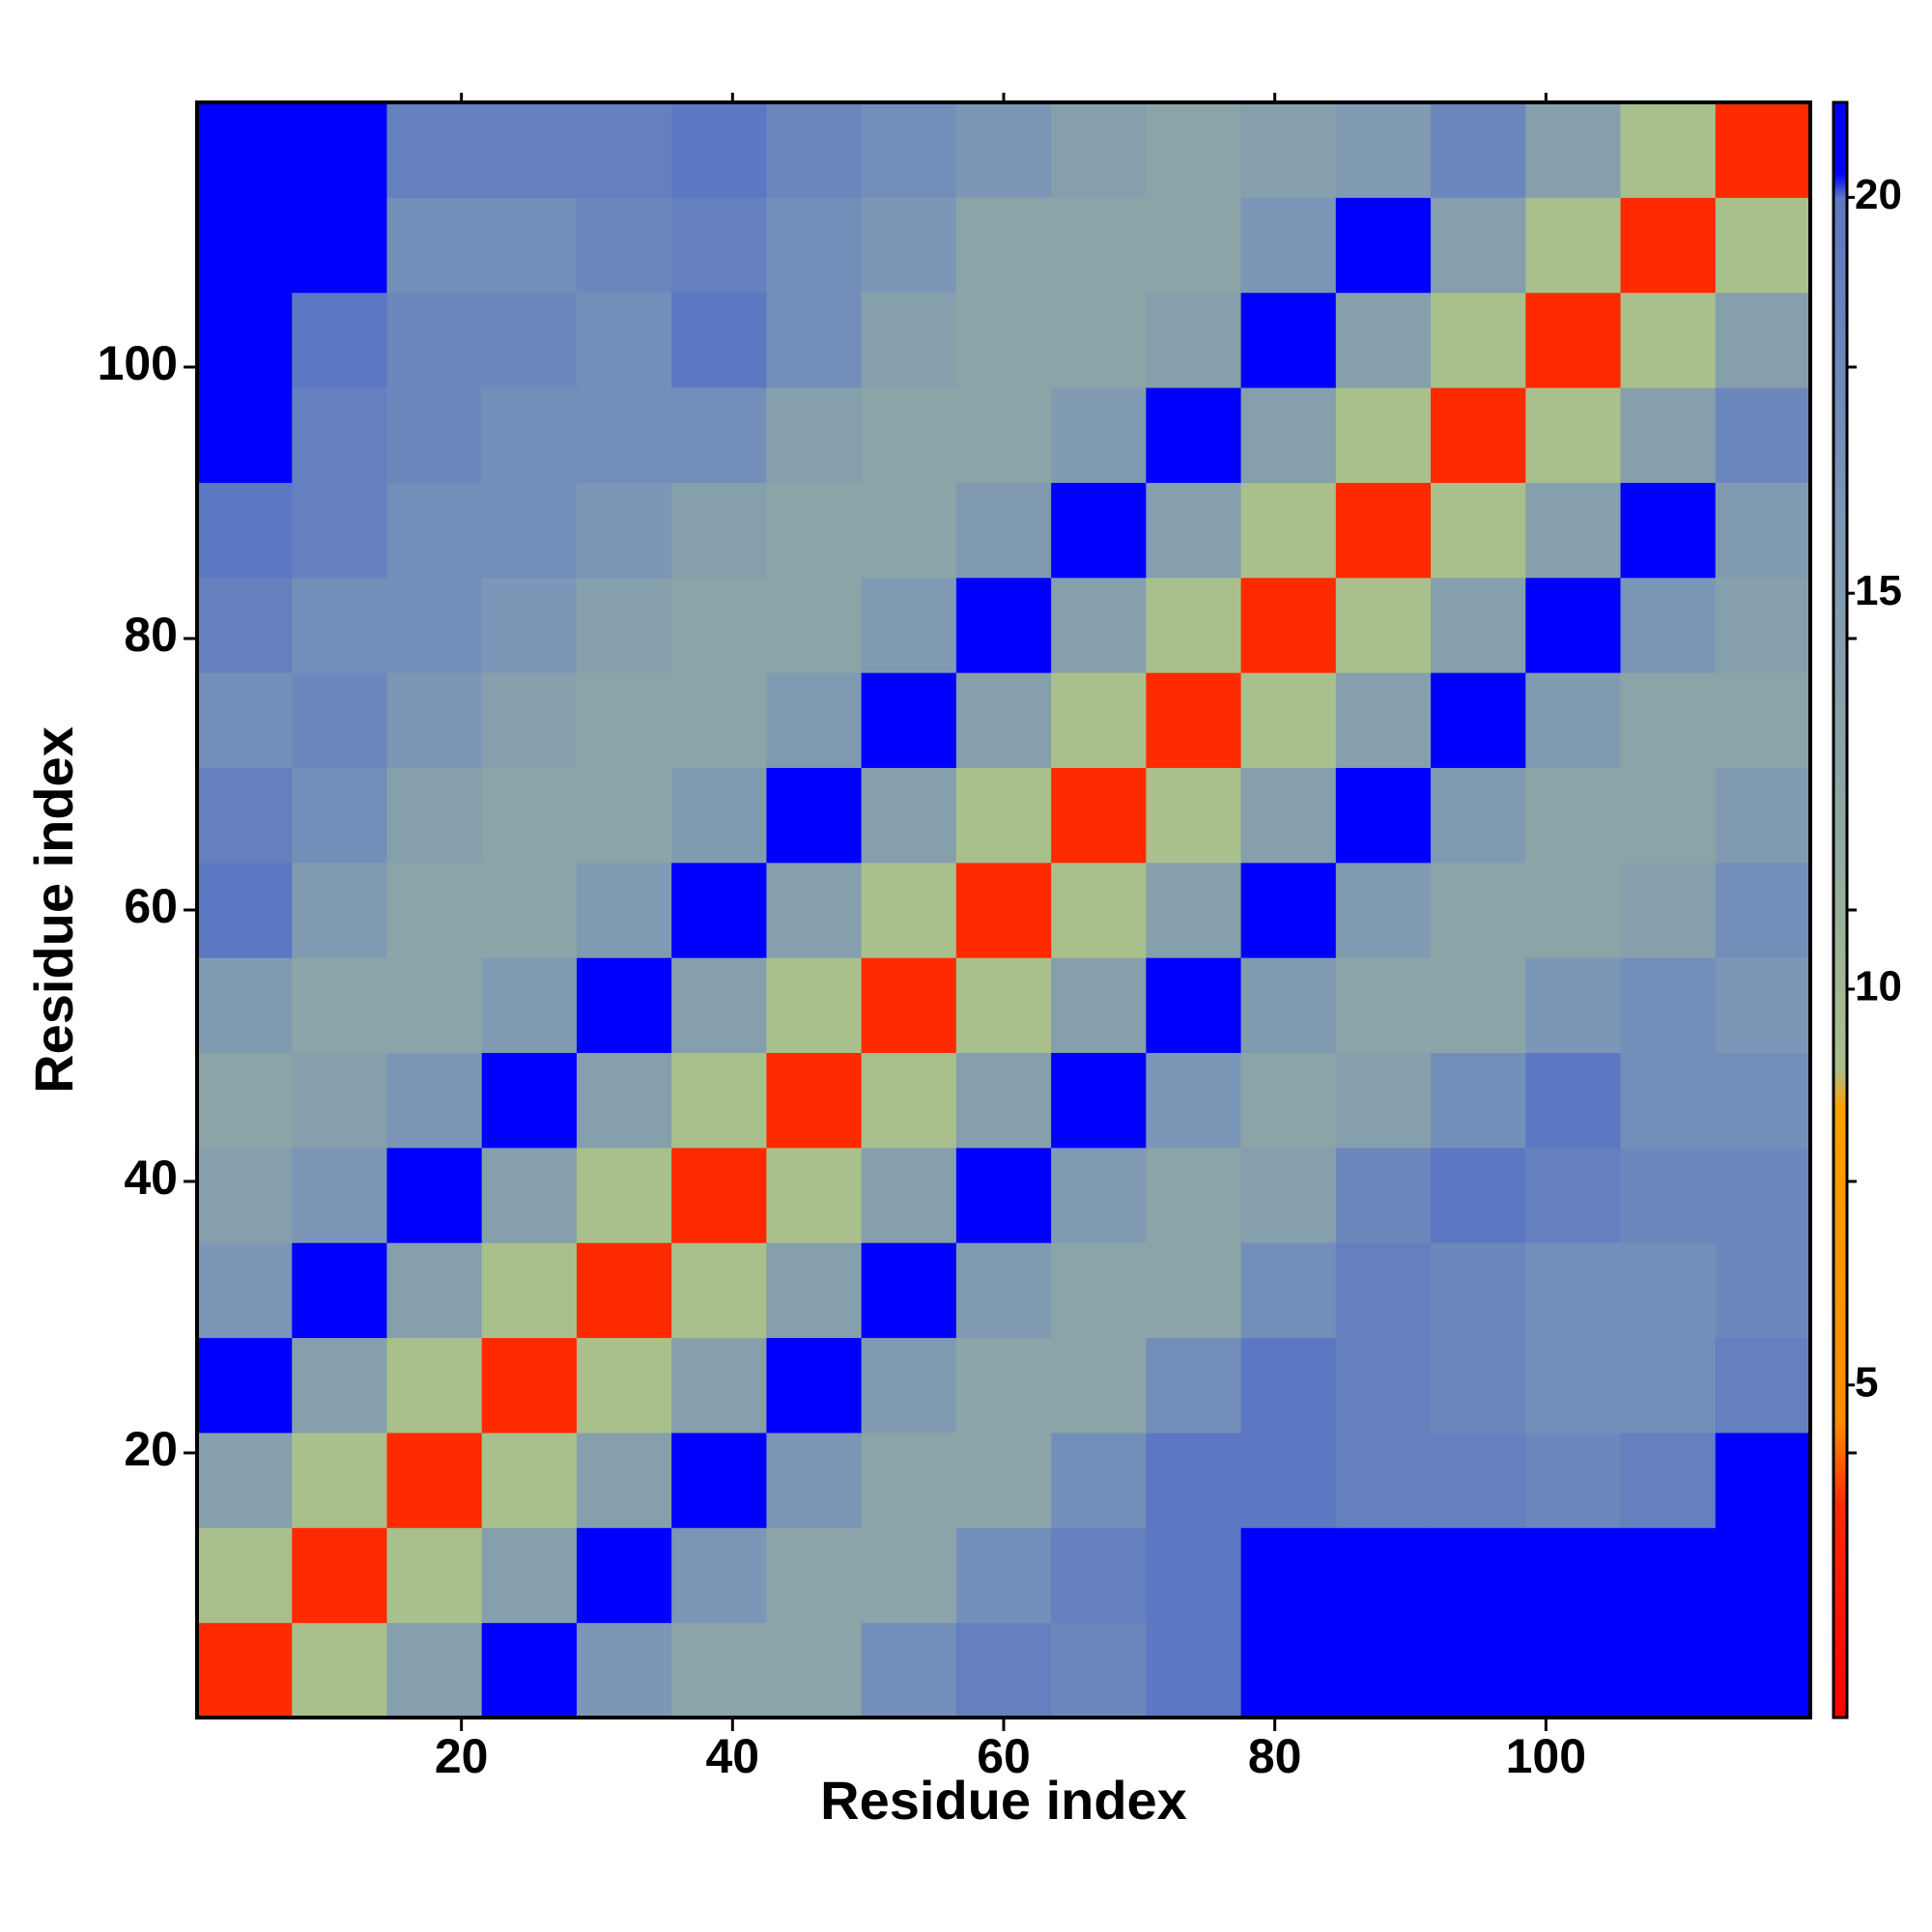  I want to click on colorbar-tick-label: 15, so click(1878, 590).